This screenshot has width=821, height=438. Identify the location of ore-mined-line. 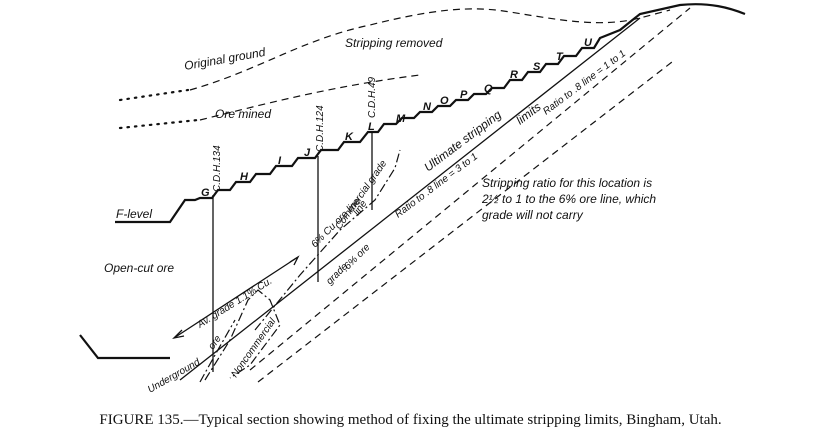
(310, 97).